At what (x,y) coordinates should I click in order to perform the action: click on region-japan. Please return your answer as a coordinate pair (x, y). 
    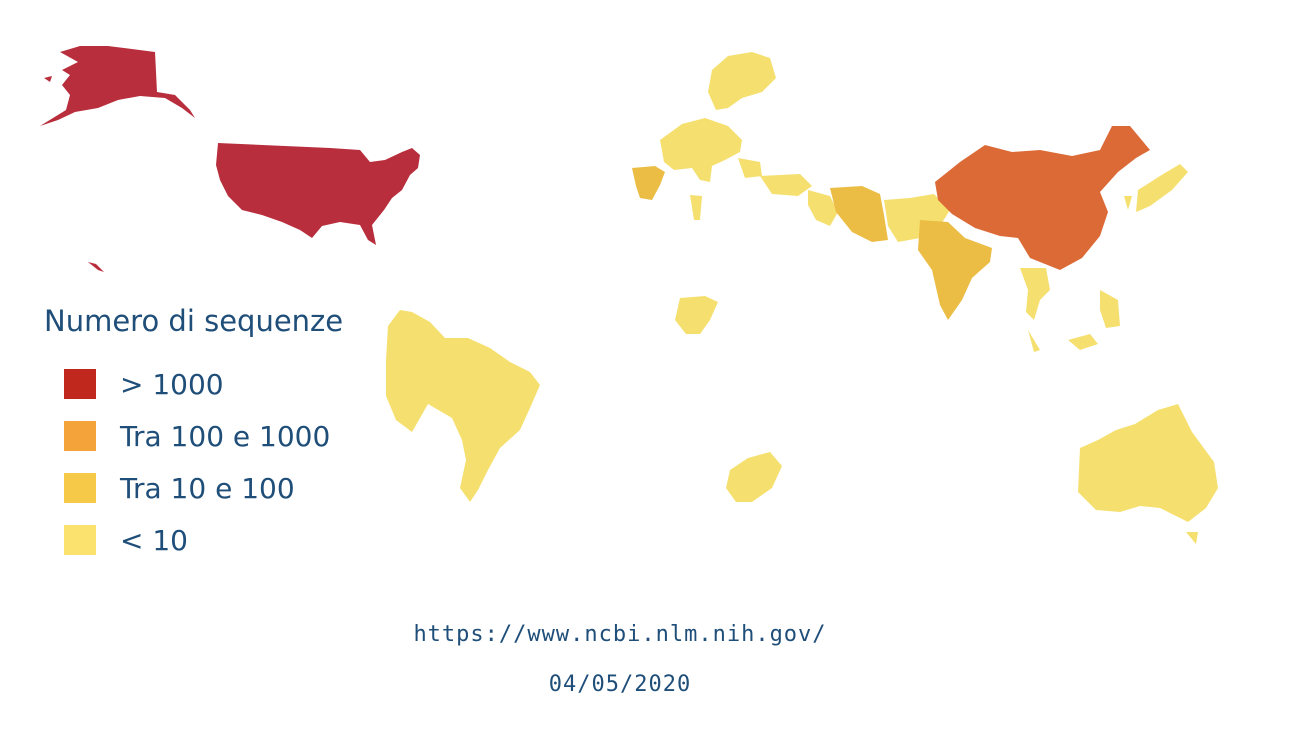
    Looking at the image, I should click on (1156, 188).